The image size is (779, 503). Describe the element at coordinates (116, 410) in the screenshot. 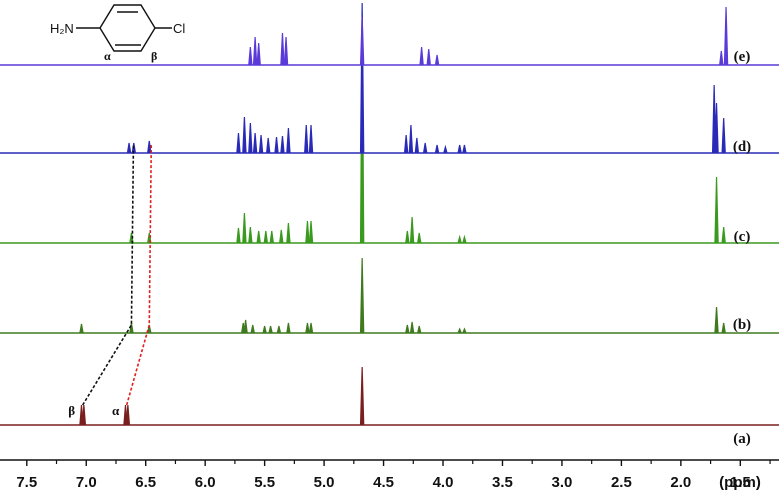

I see `peak-label: α` at that location.